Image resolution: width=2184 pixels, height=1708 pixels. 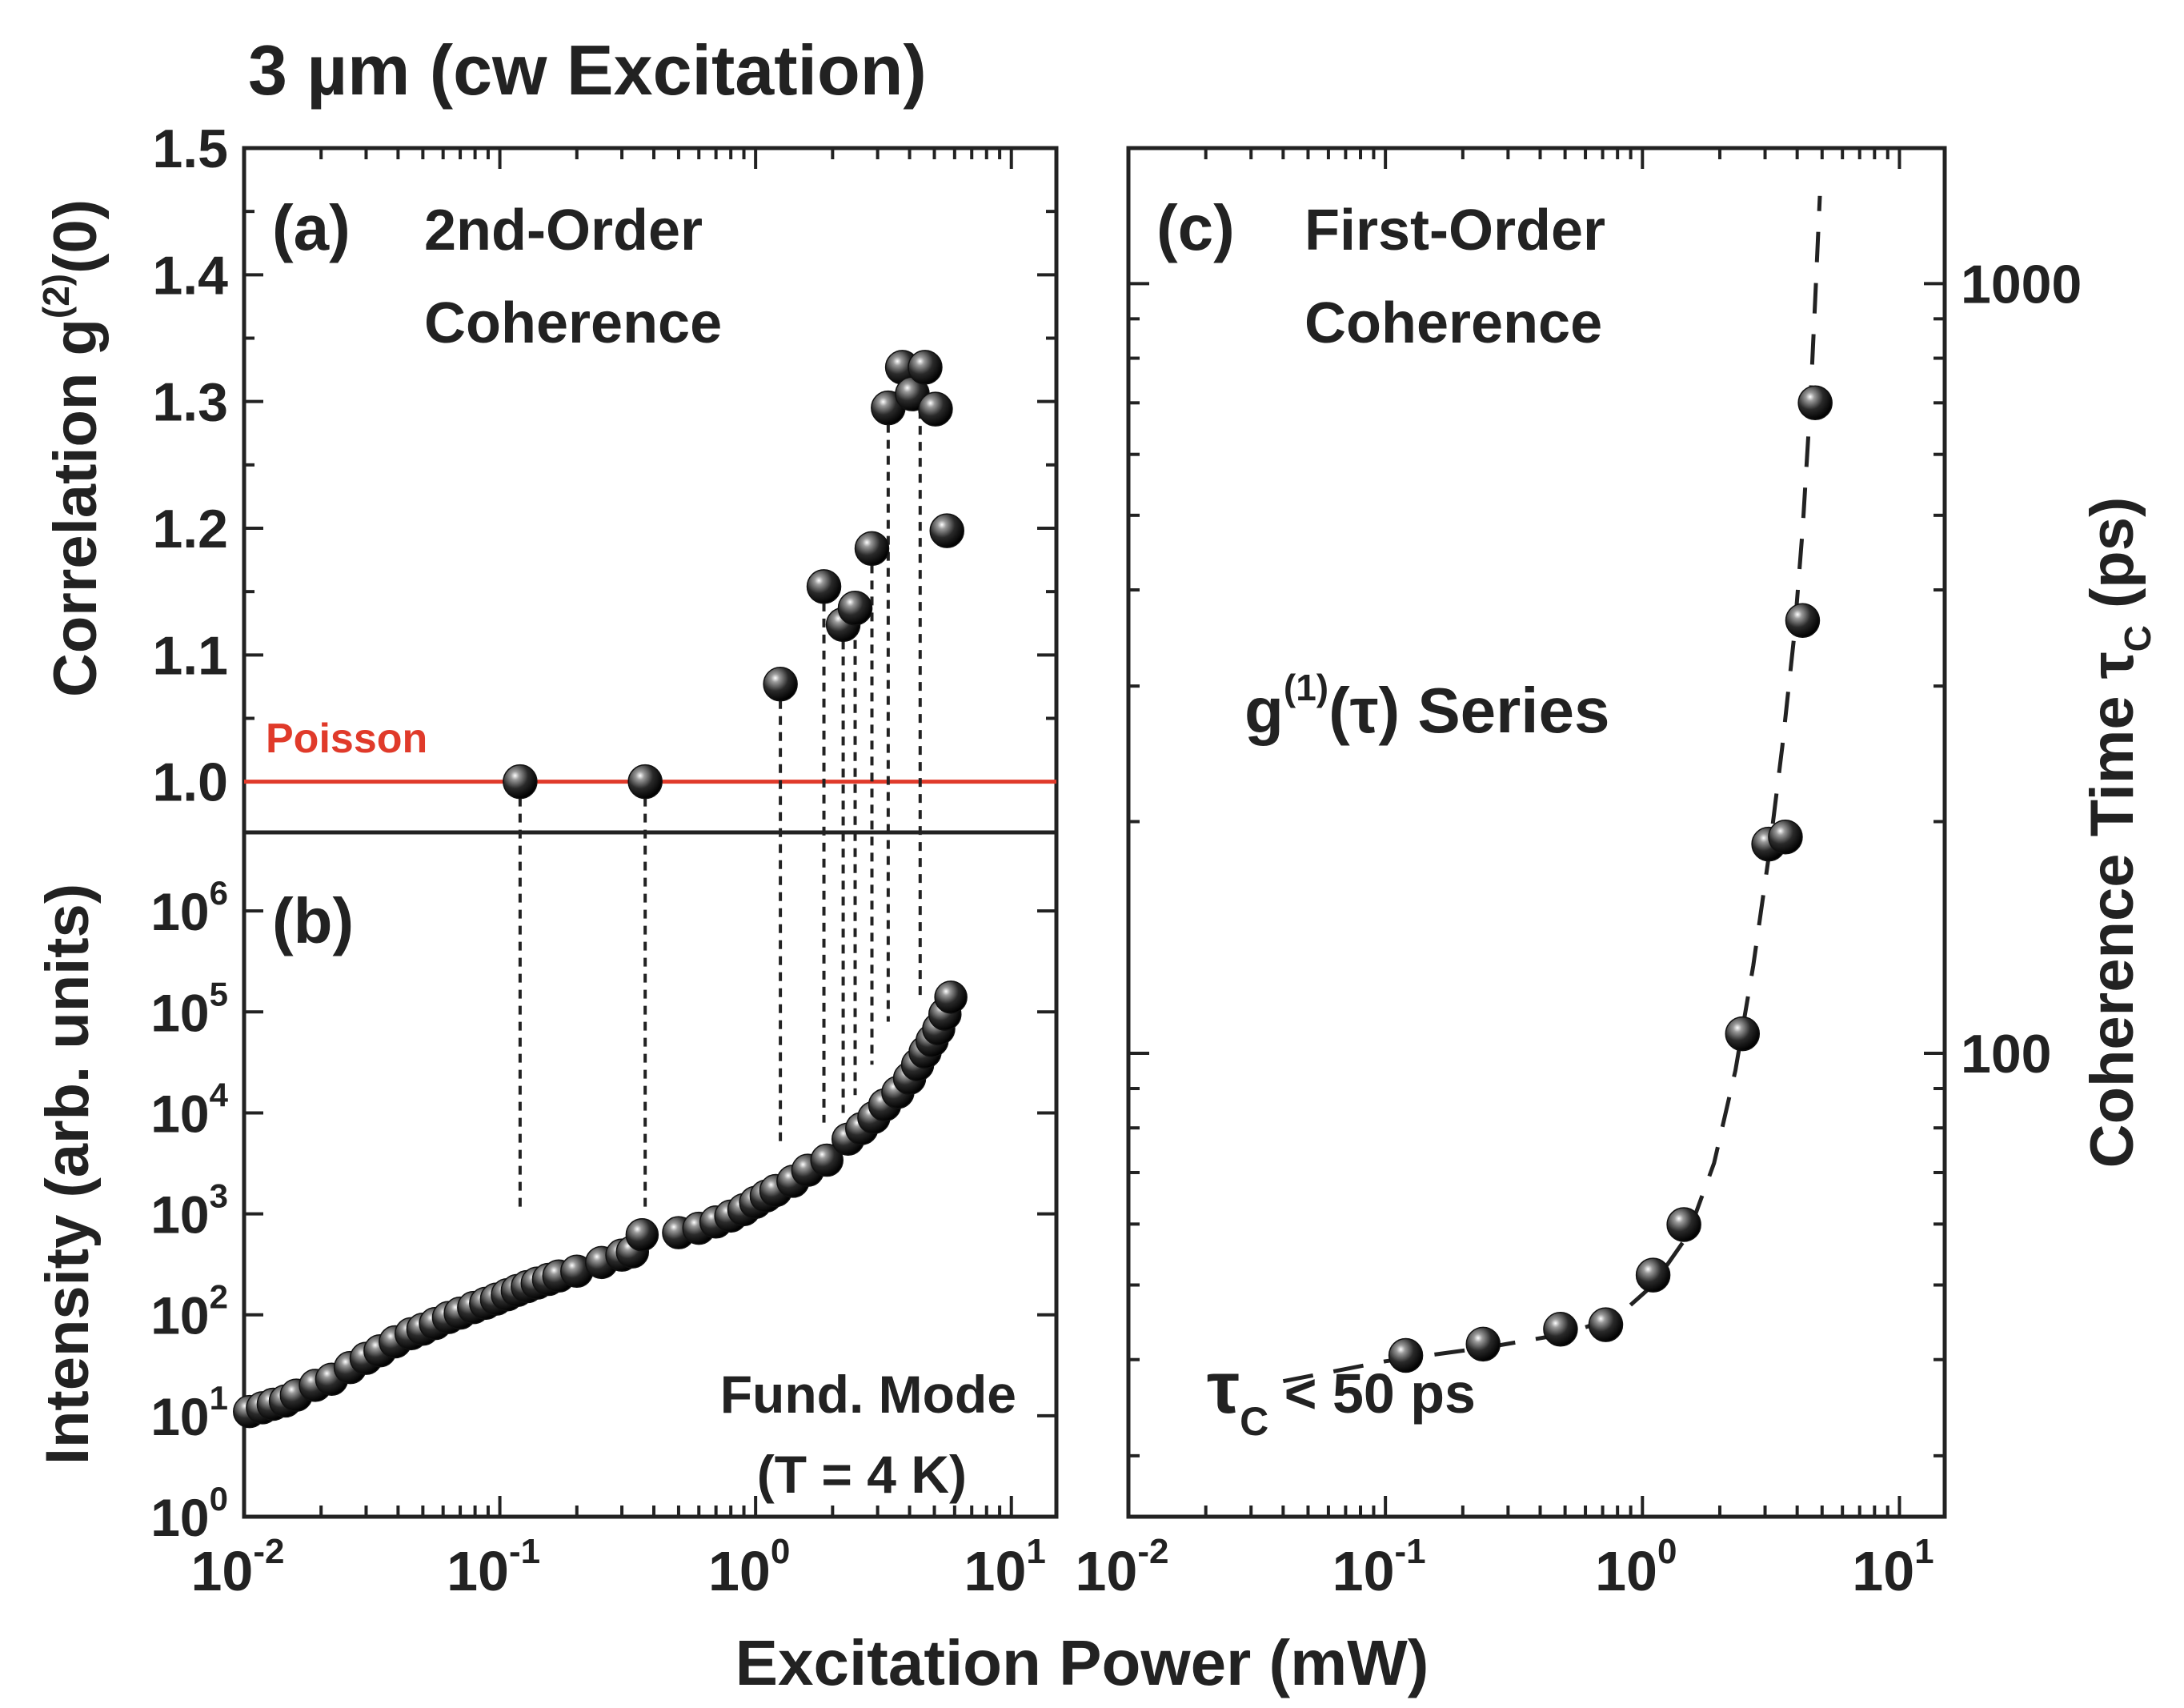 What do you see at coordinates (190, 655) in the screenshot?
I see `panel-a-ytick-label: 1.1` at bounding box center [190, 655].